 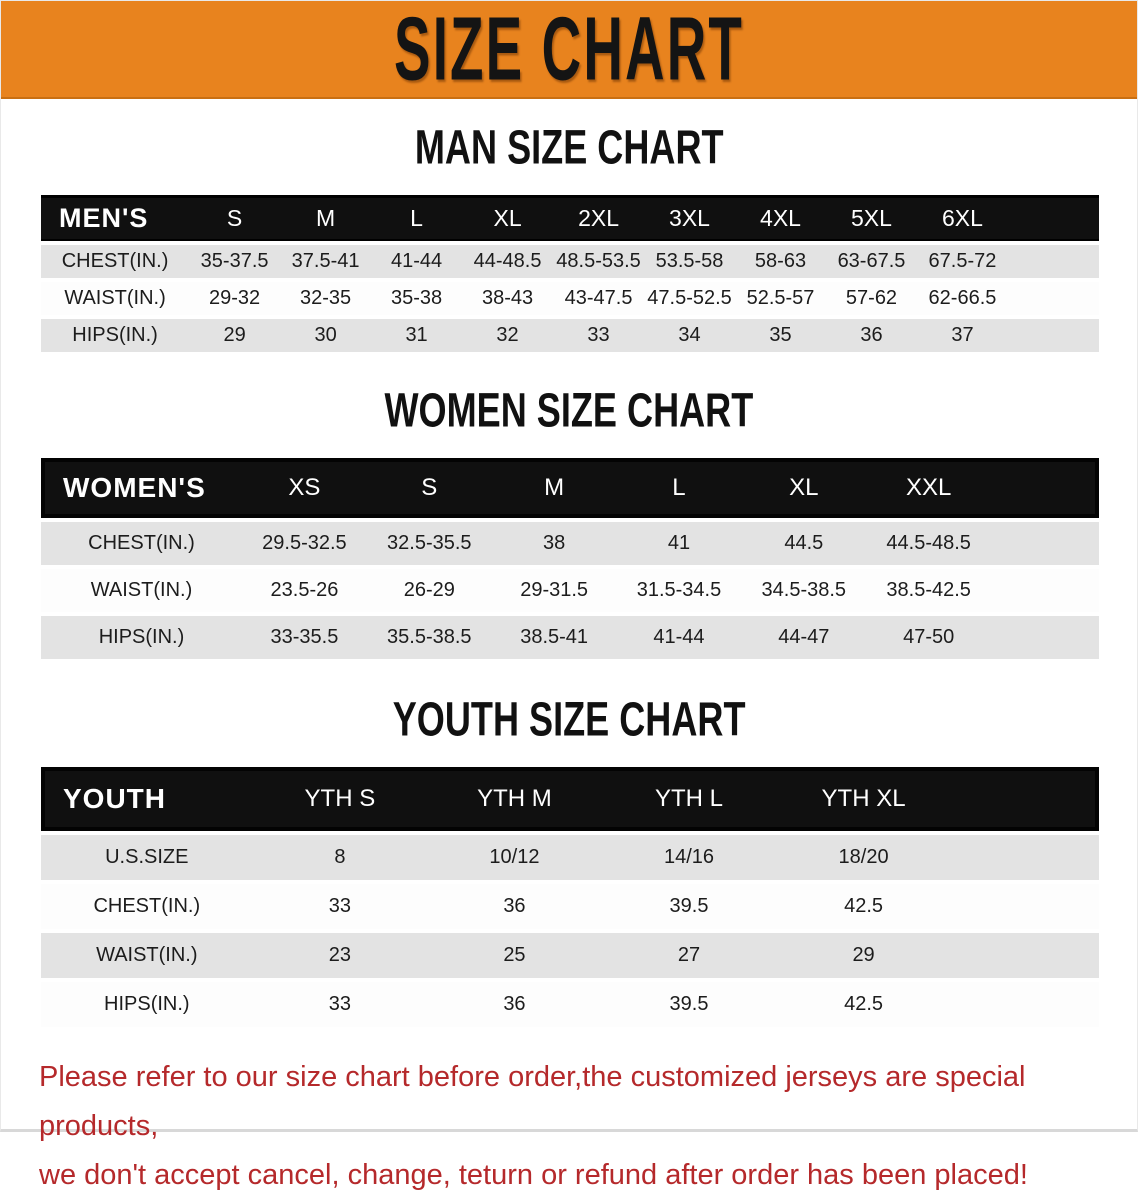 I want to click on table-row: HIPS(IN.) 33 36 39.5 42.5, so click(x=570, y=1004).